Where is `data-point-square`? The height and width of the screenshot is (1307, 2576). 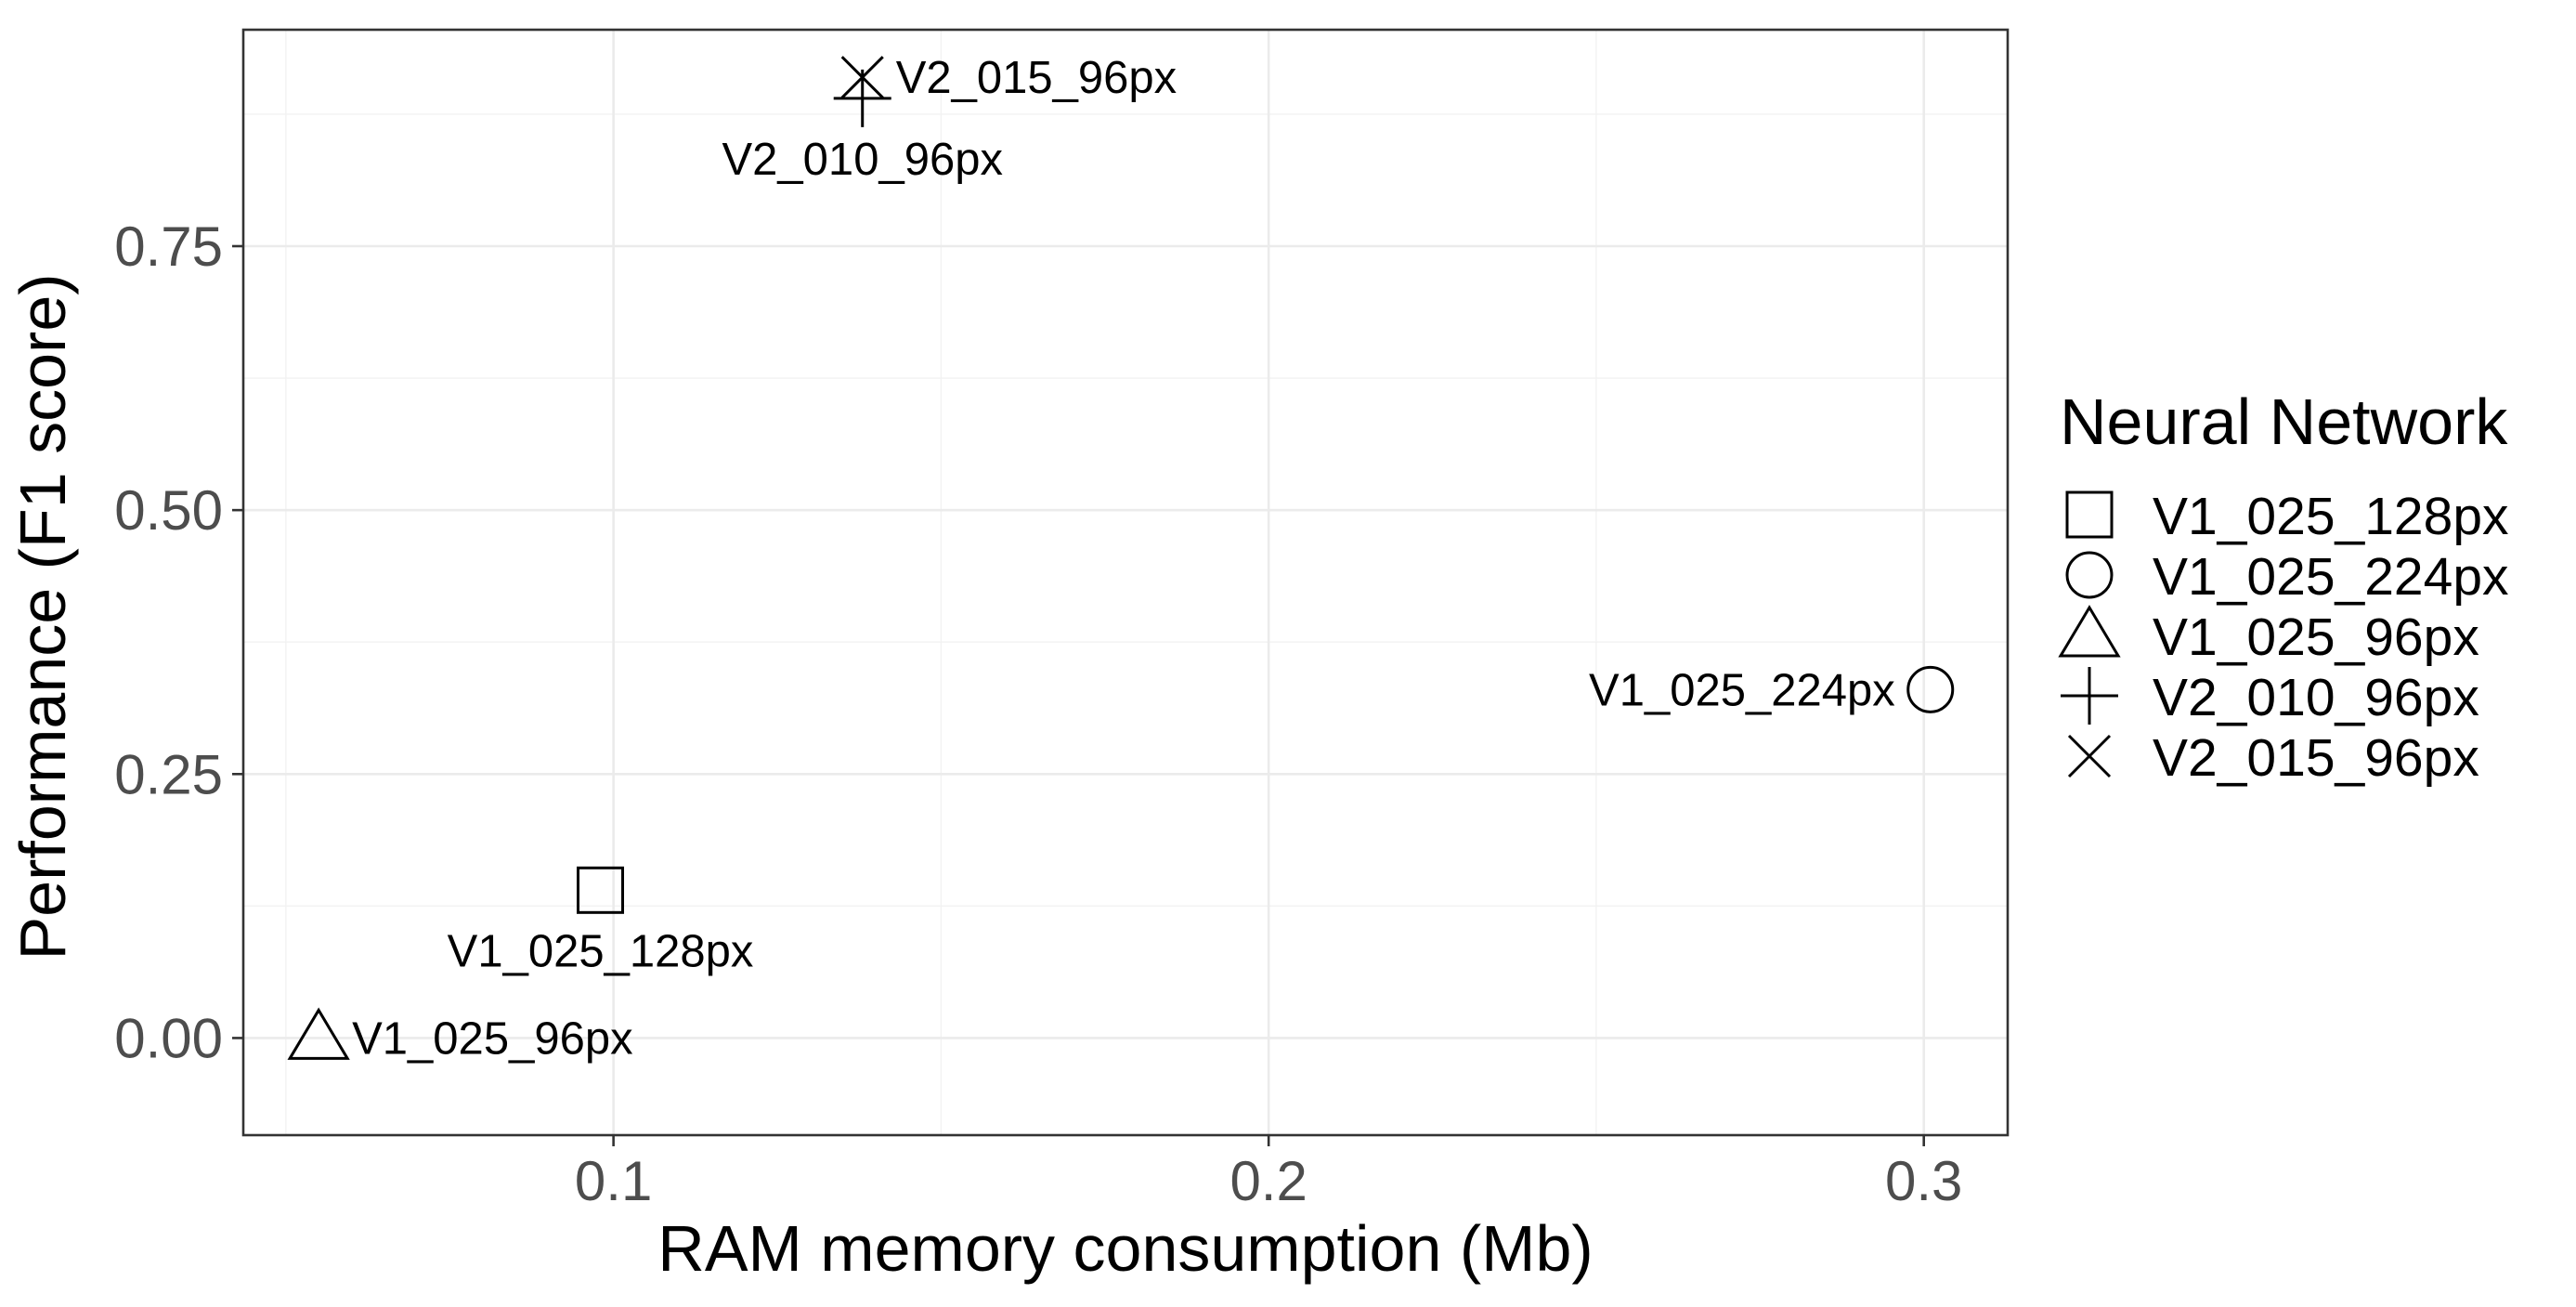
data-point-square is located at coordinates (601, 890).